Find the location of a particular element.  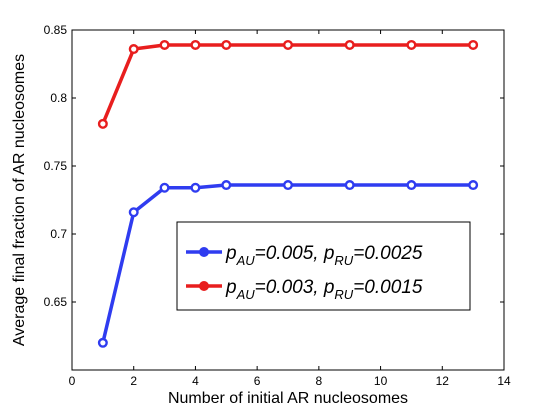

legend-label-red: pAU=0.003, pRU=0.0015 is located at coordinates (324, 289).